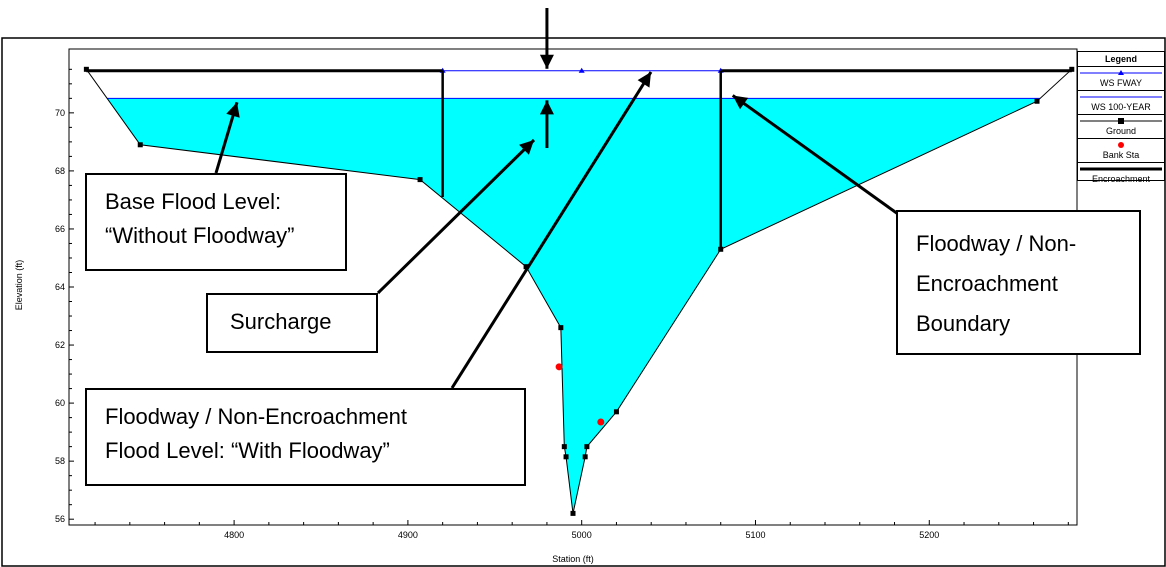 The height and width of the screenshot is (567, 1166). What do you see at coordinates (60, 345) in the screenshot?
I see `y-tick-label-62: 62` at bounding box center [60, 345].